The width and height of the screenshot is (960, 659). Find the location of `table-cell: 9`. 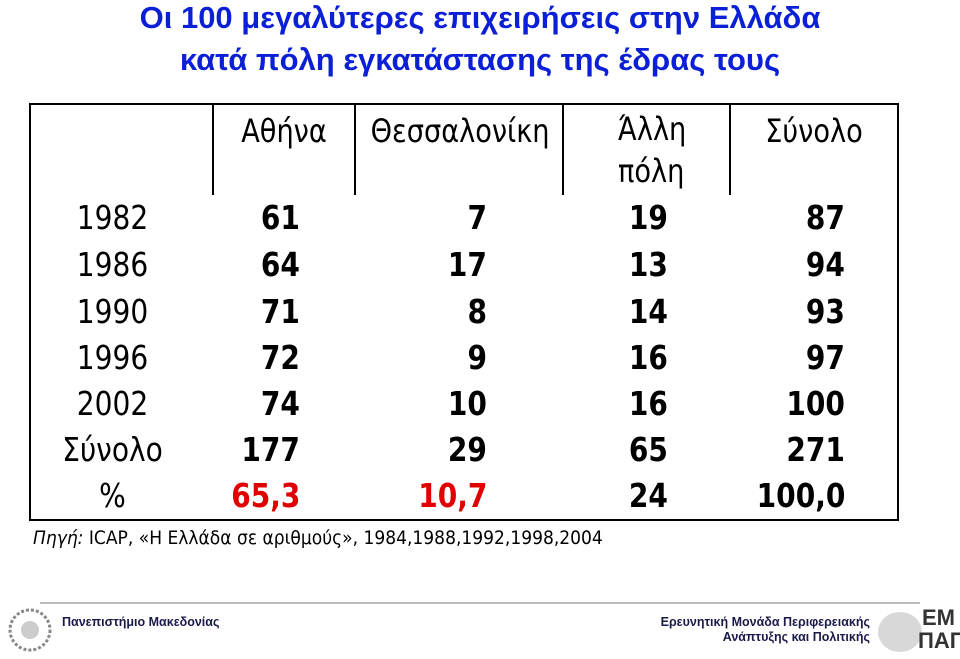

table-cell: 9 is located at coordinates (477, 357).